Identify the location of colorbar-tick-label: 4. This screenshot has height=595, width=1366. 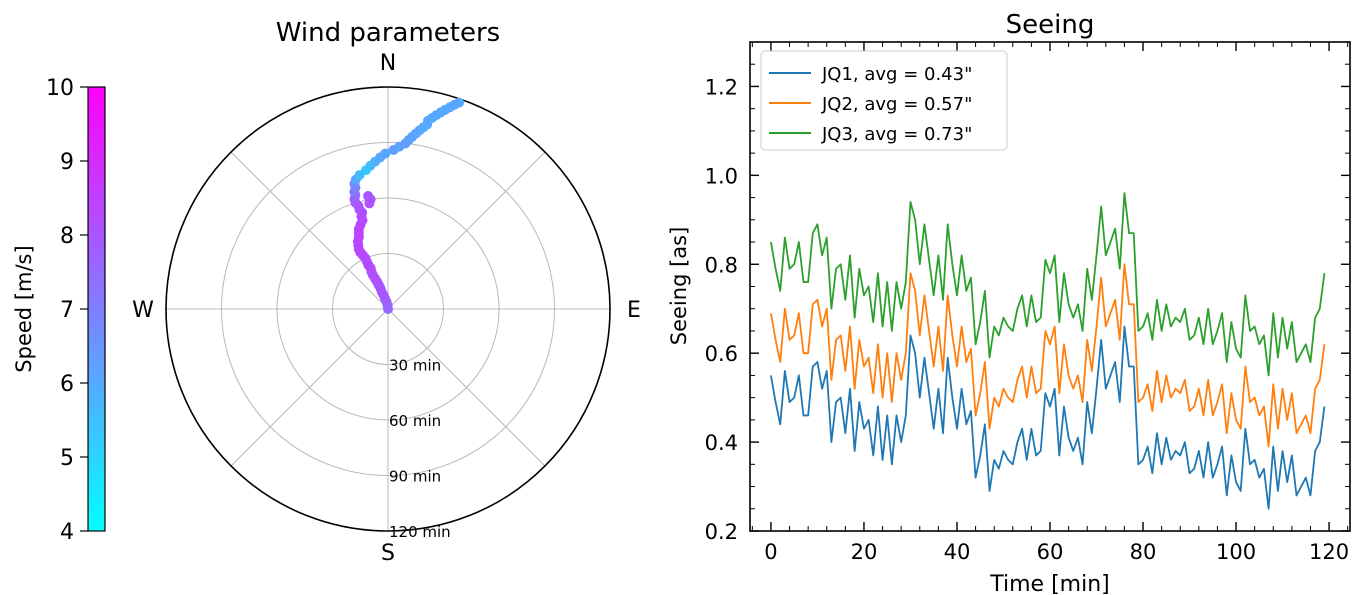
(67, 532).